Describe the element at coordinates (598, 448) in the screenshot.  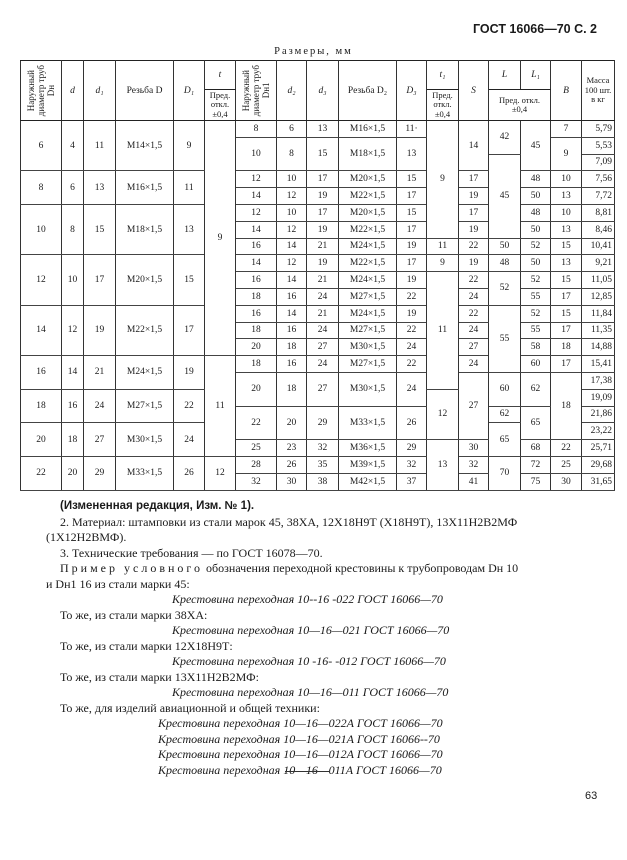
I see `cell-mass: 25,71` at that location.